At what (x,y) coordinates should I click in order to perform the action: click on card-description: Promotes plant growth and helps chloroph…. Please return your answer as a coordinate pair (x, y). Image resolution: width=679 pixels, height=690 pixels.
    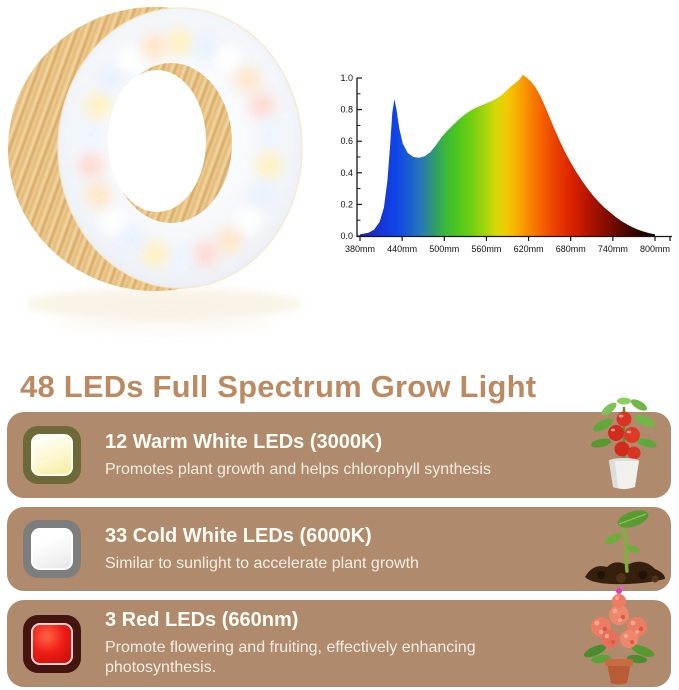
    Looking at the image, I should click on (298, 469).